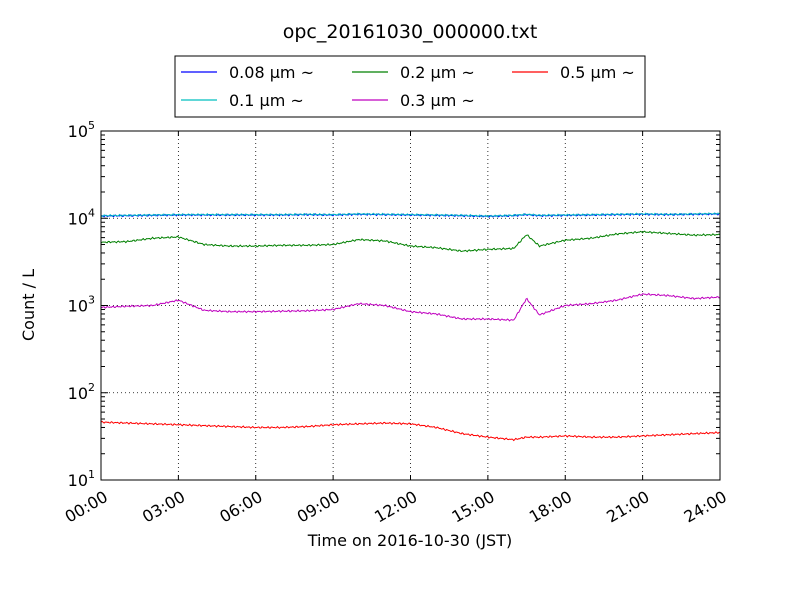  What do you see at coordinates (81, 217) in the screenshot?
I see `y-tick-label: 10⁴` at bounding box center [81, 217].